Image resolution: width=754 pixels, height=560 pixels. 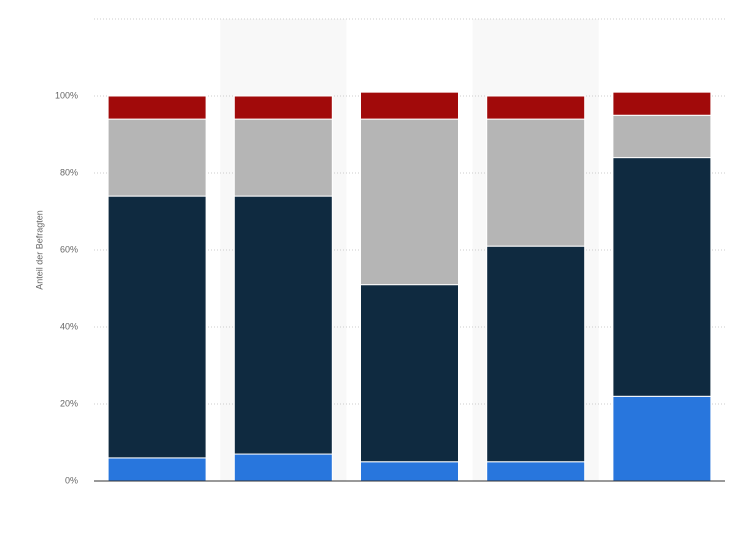 I want to click on y-tick-label: 100%, so click(x=66, y=95).